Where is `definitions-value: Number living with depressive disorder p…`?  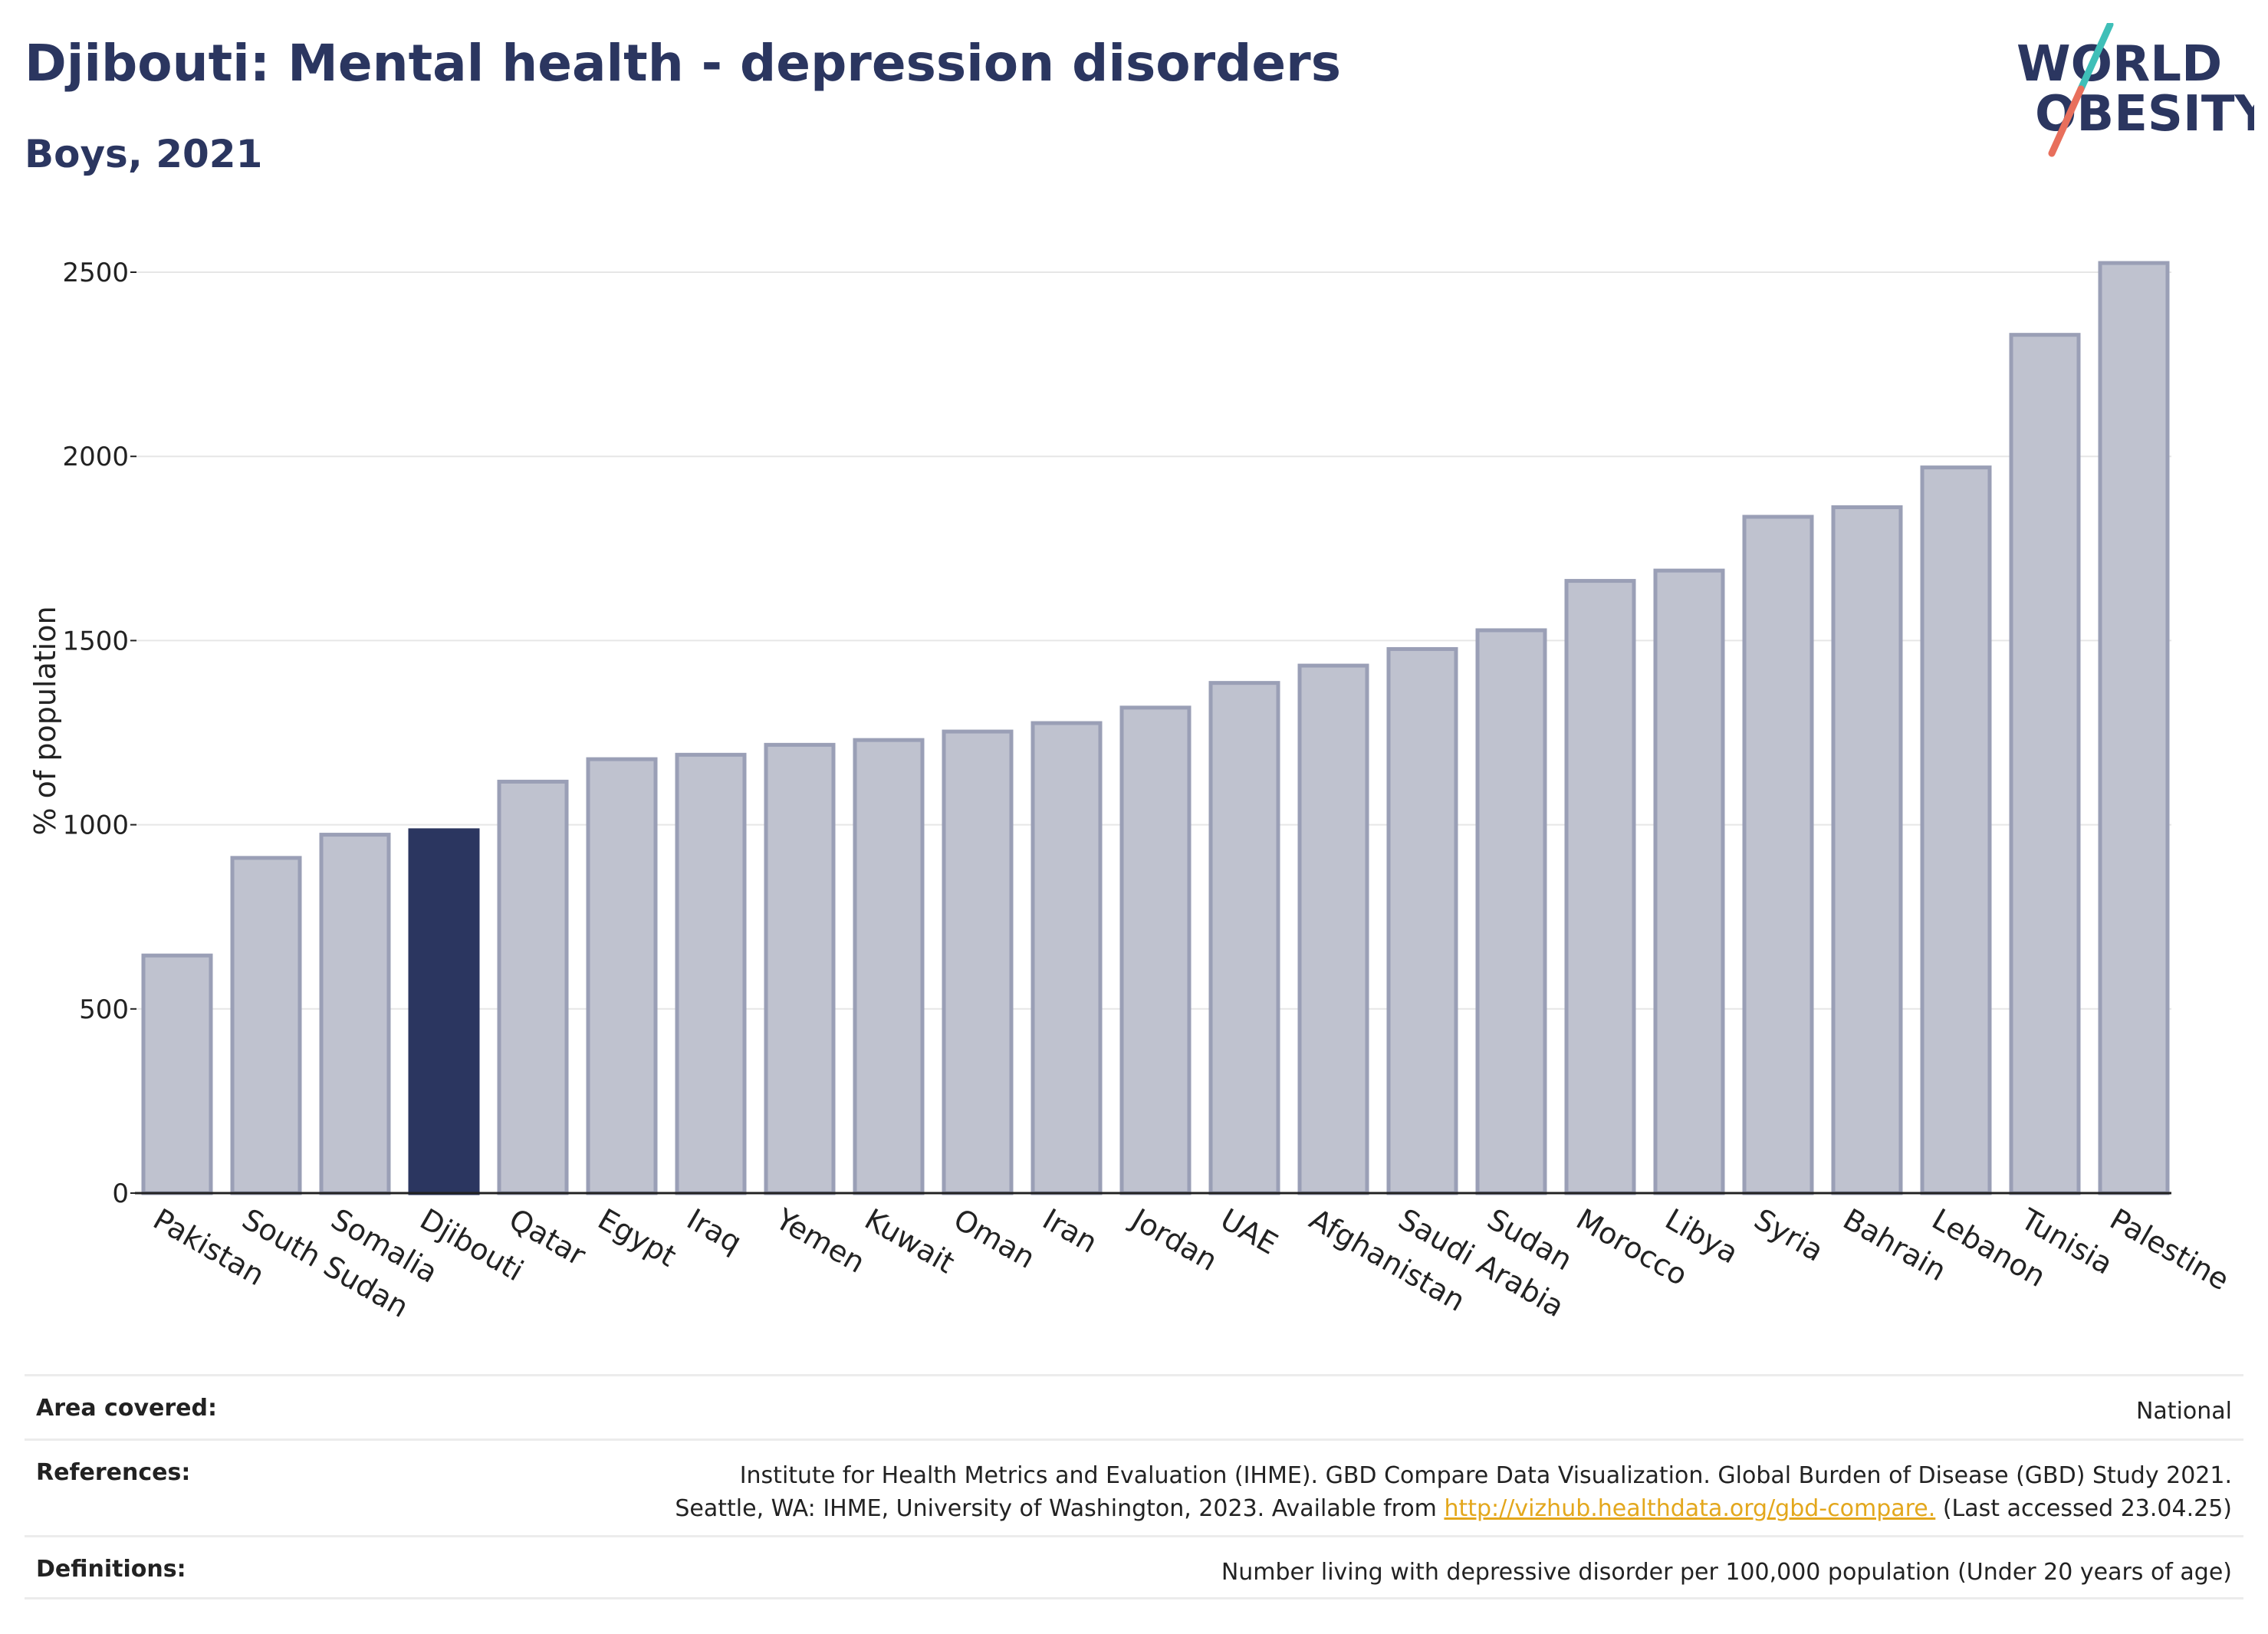
definitions-value: Number living with depressive disorder p… is located at coordinates (1726, 1573).